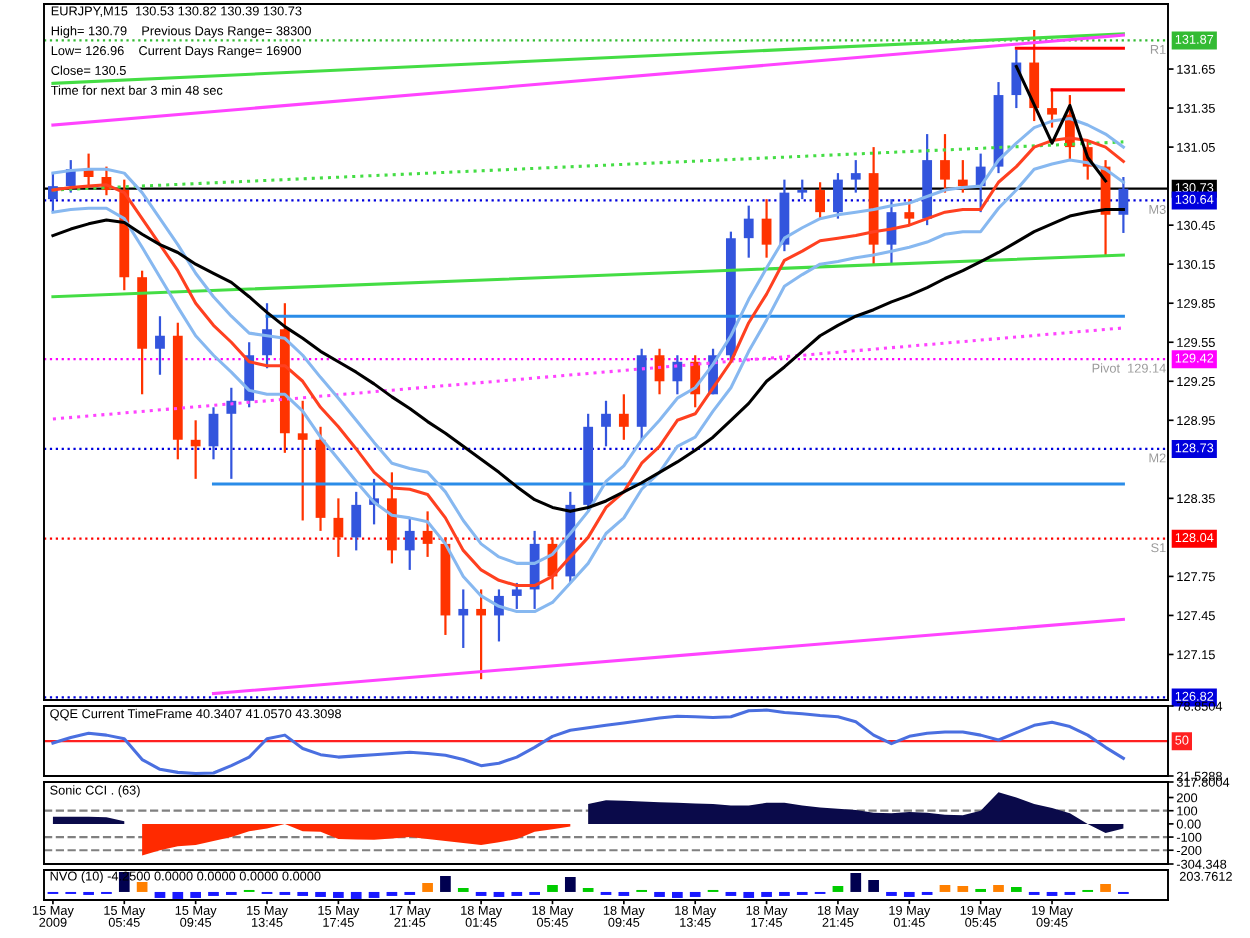 This screenshot has height=938, width=1250. Describe the element at coordinates (588, 741) in the screenshot. I see `line-series` at that location.